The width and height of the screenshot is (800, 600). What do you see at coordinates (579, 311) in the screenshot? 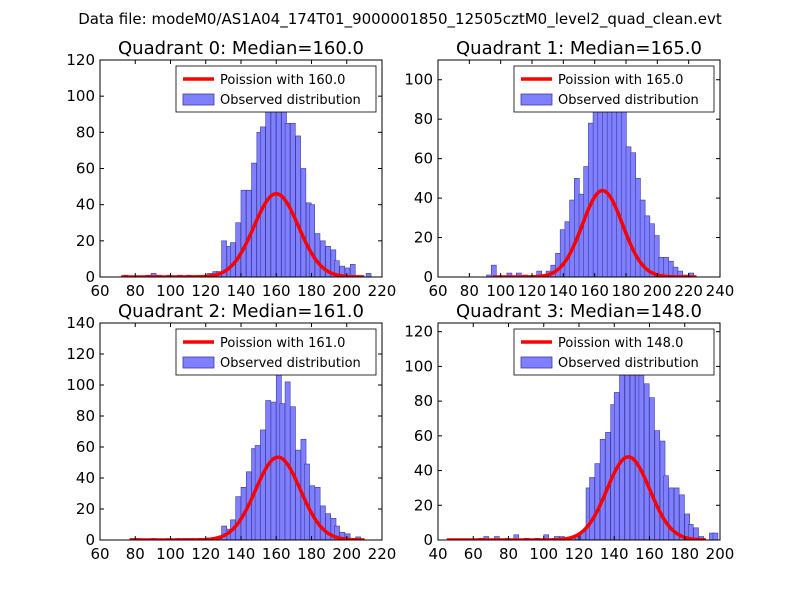
I see `quadrant-3-title: Quadrant 3: Median=148.0` at bounding box center [579, 311].